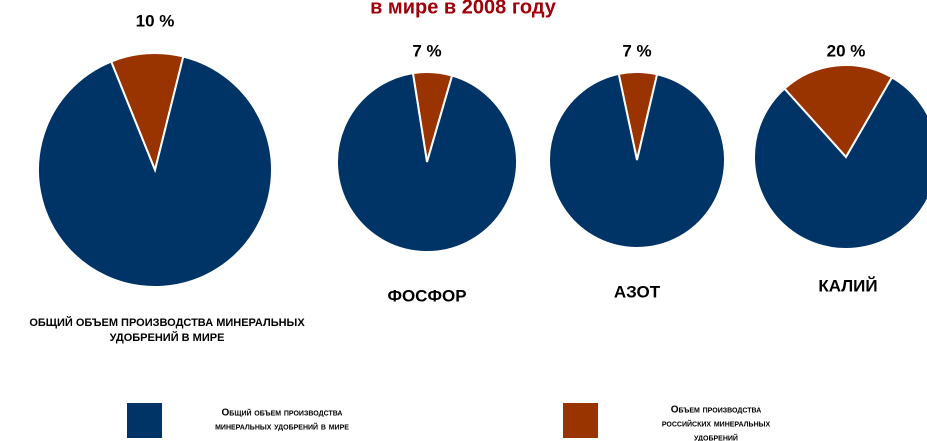  I want to click on legend-label: Общий объем производства, so click(282, 413).